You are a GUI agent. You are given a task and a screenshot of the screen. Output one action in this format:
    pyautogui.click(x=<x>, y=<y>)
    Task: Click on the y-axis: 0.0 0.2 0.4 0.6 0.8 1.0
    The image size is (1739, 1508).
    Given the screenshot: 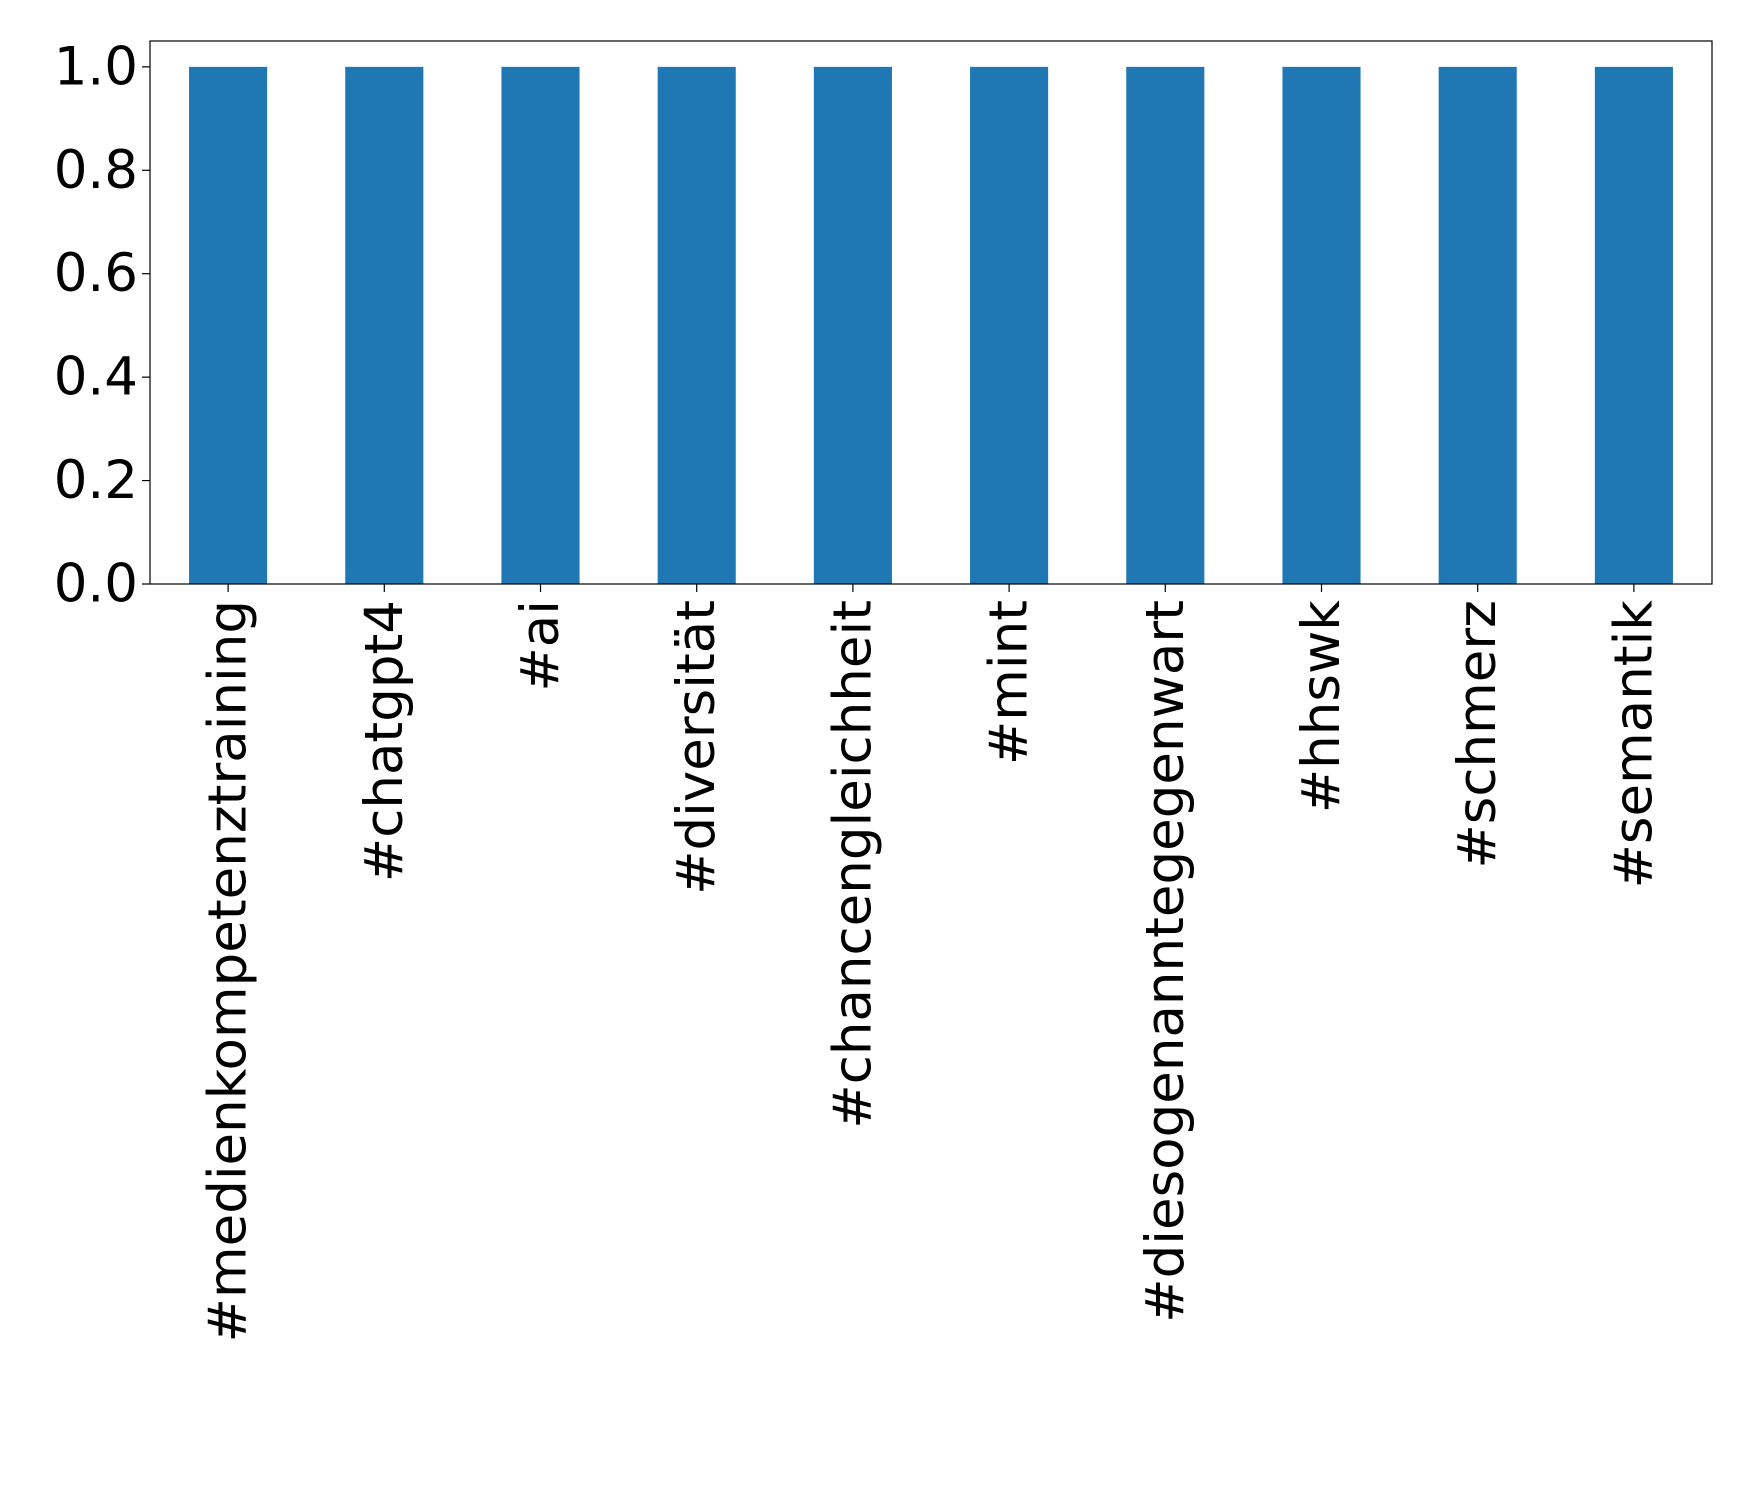 What is the action you would take?
    pyautogui.click(x=102, y=325)
    